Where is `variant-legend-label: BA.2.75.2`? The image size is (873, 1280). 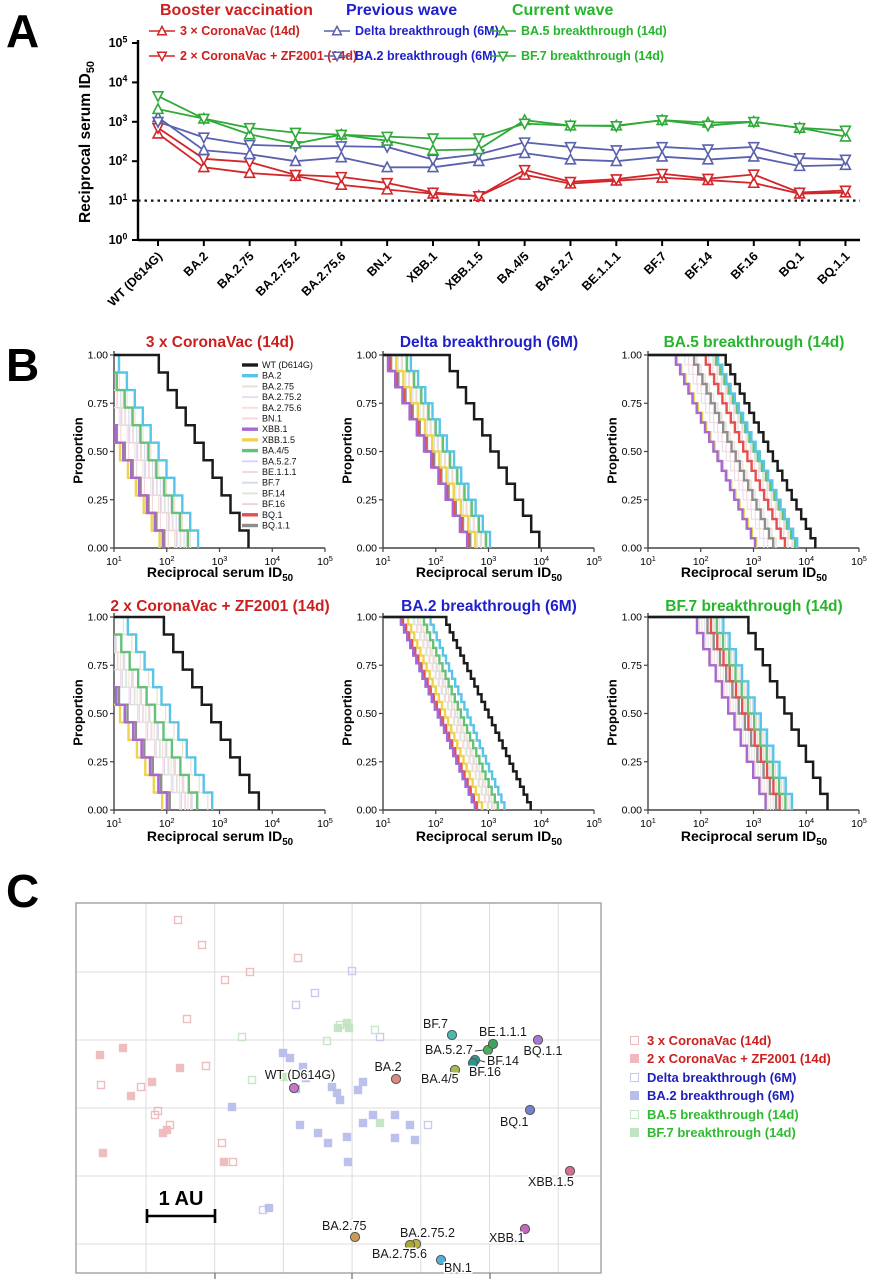
variant-legend-label: BA.2.75.2 is located at coordinates (282, 397).